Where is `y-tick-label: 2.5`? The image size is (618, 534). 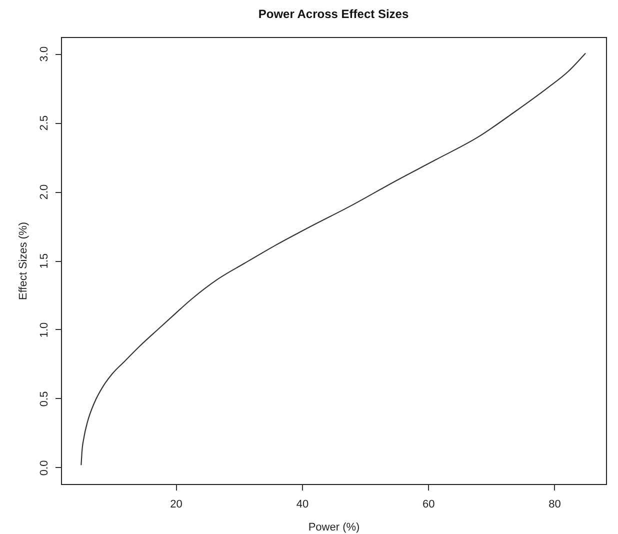 y-tick-label: 2.5 is located at coordinates (44, 123).